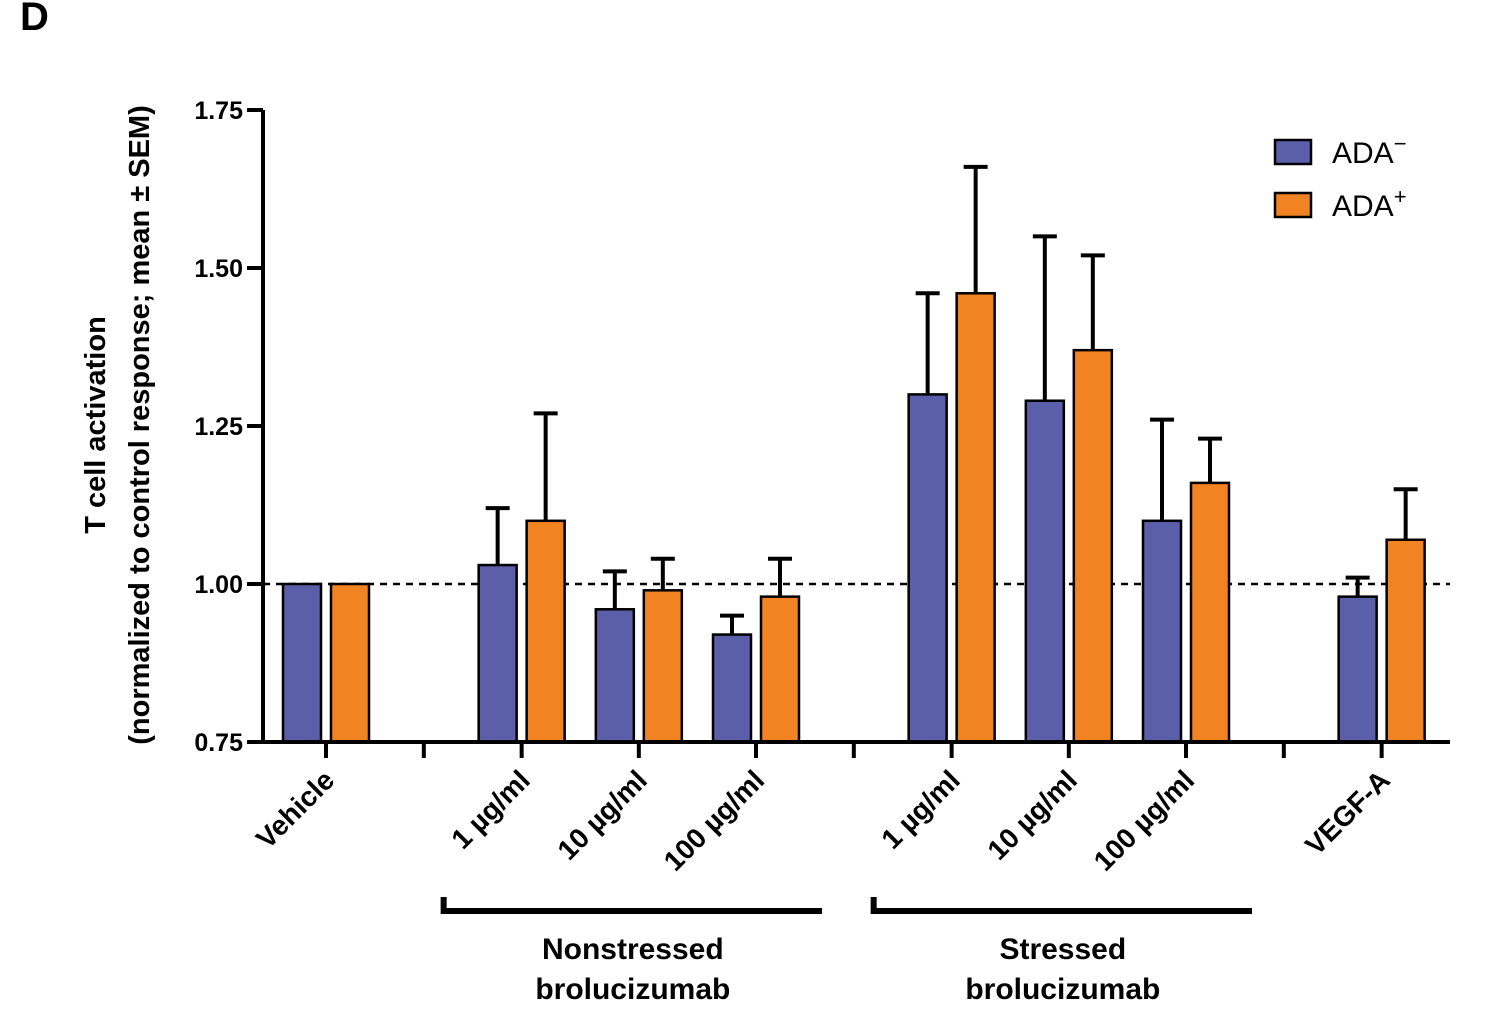 The height and width of the screenshot is (1018, 1508). What do you see at coordinates (1369, 203) in the screenshot?
I see `legend-label-1: ADA+` at bounding box center [1369, 203].